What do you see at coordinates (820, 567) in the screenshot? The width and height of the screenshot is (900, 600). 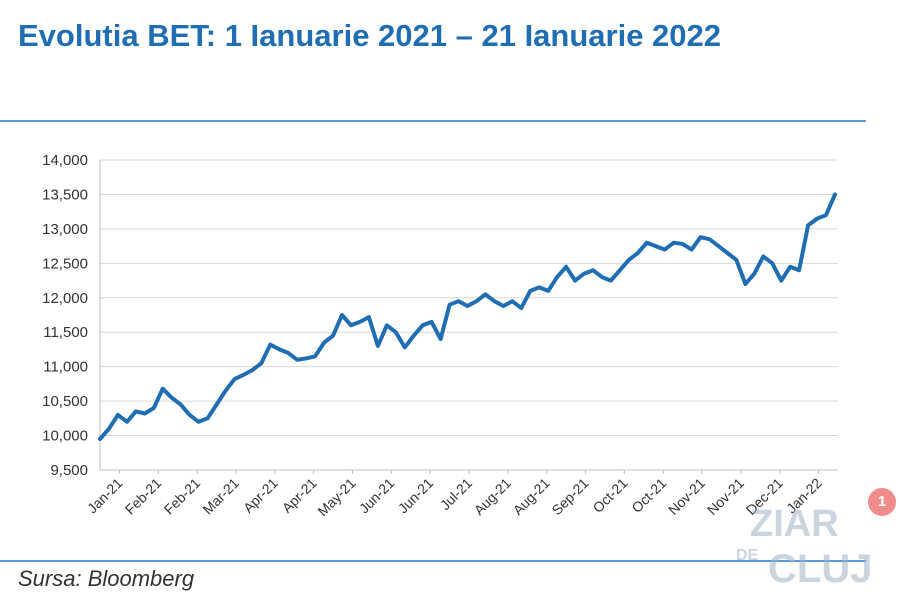 I see `logo-text-cluj: CLUJ` at bounding box center [820, 567].